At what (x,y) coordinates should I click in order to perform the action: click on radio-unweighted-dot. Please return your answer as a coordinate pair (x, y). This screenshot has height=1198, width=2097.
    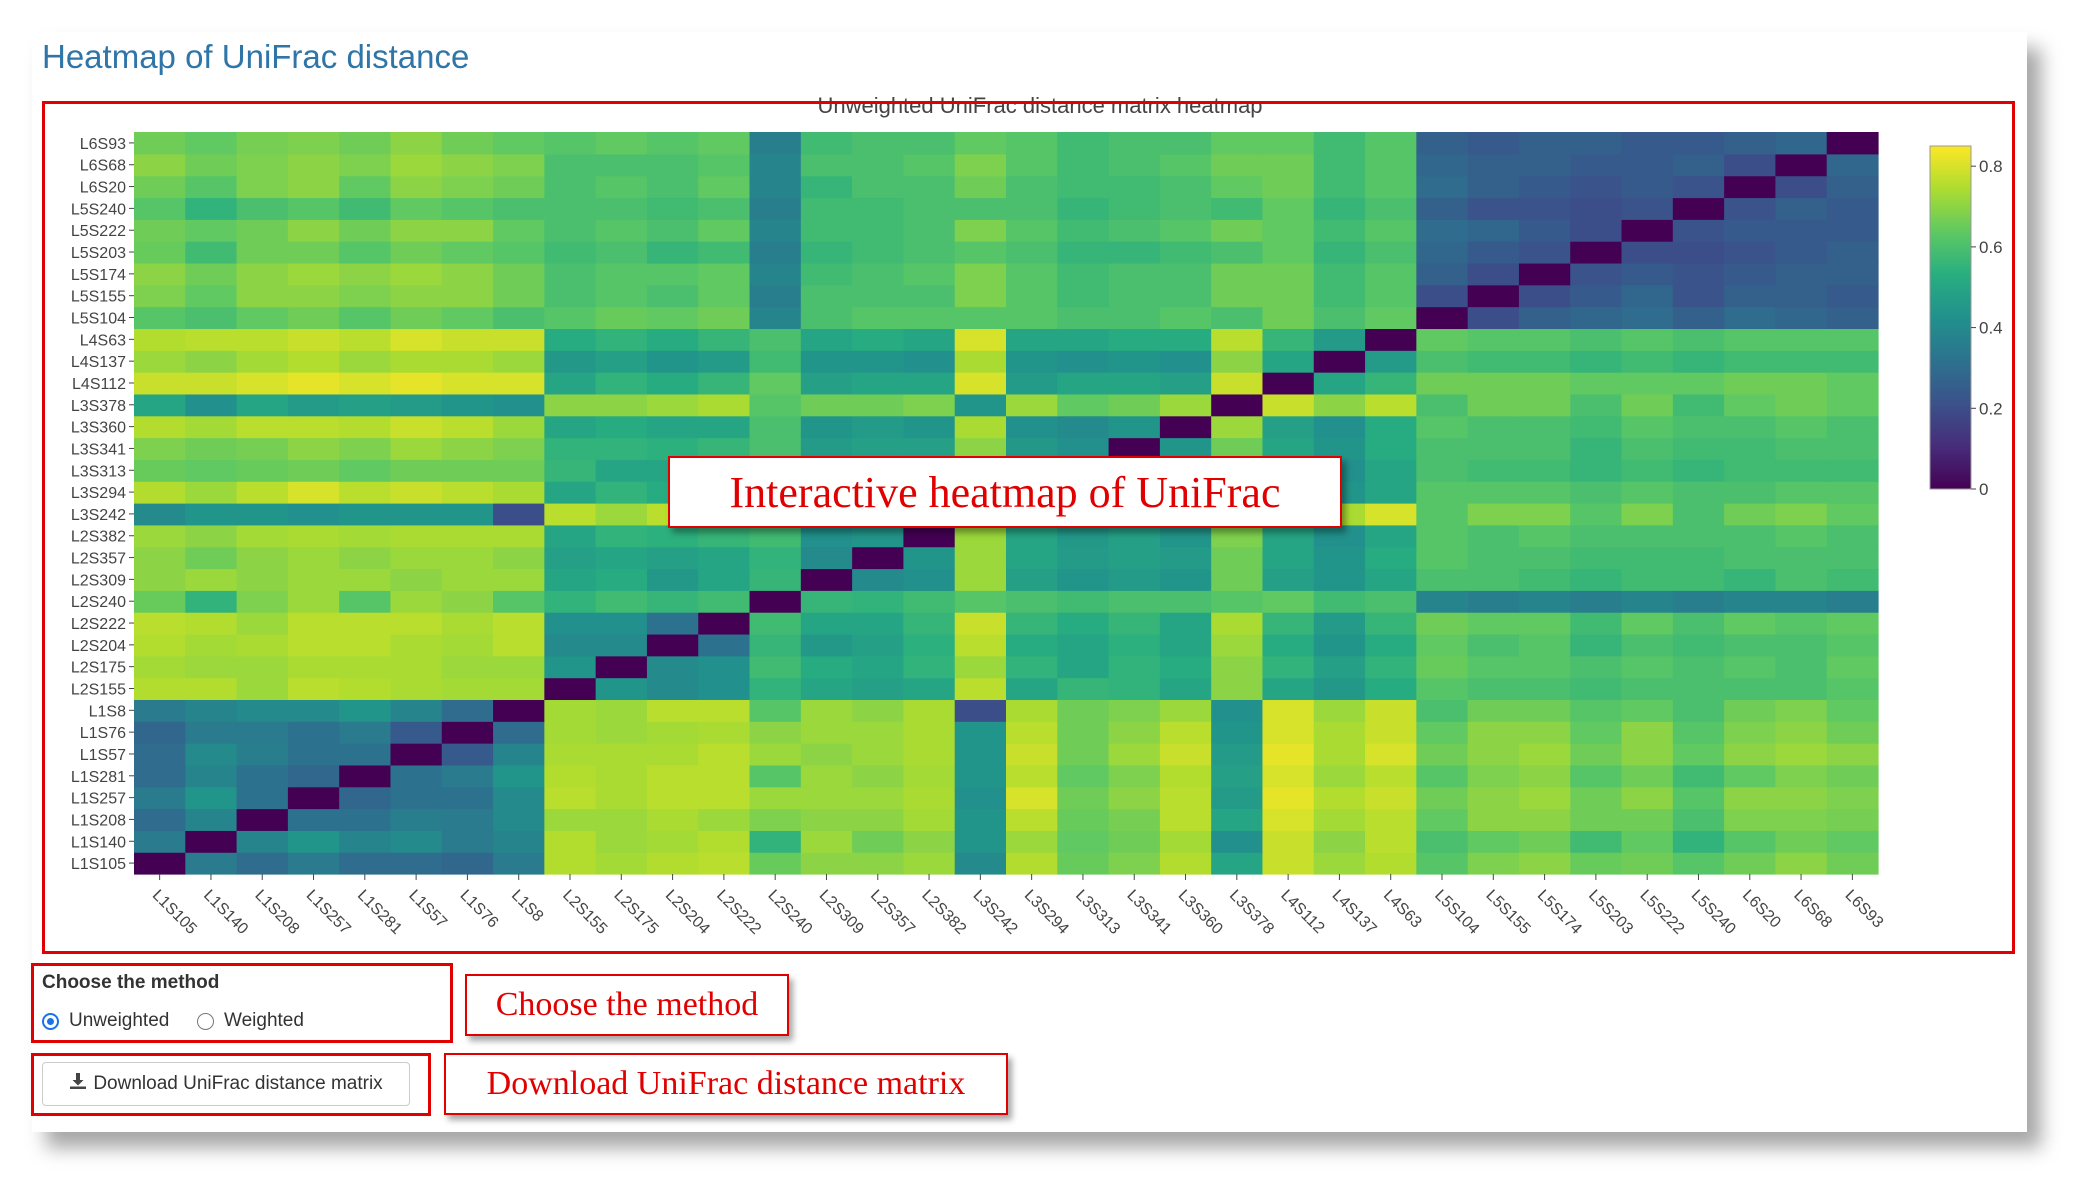
    Looking at the image, I should click on (50, 1021).